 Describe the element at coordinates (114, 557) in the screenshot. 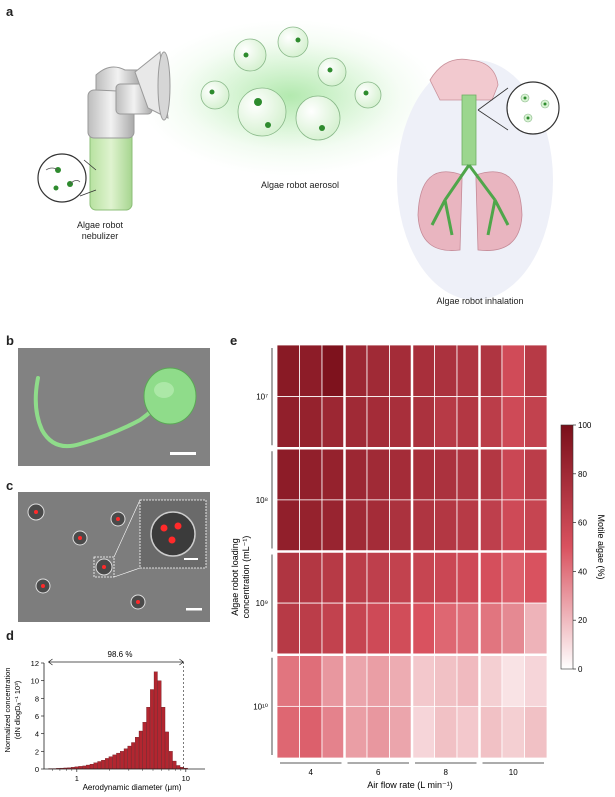

I see `microscopy-image-aerosol` at that location.